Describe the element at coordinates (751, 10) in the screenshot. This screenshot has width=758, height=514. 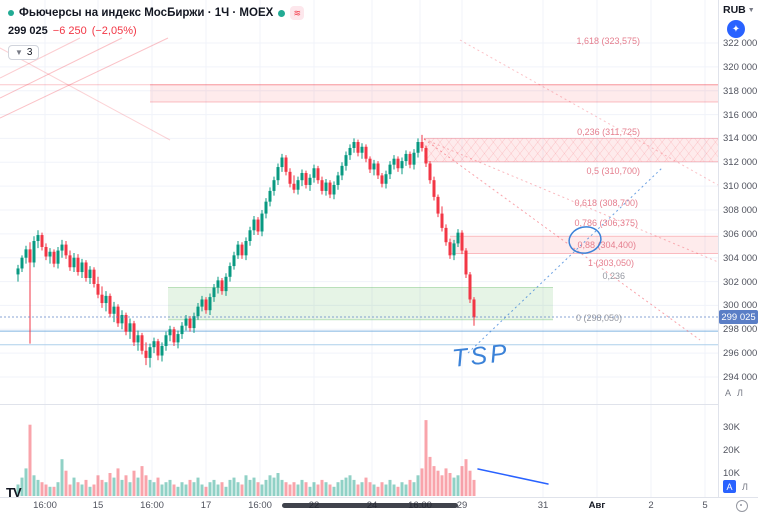
I see `chevron-down-icon: ▼` at that location.